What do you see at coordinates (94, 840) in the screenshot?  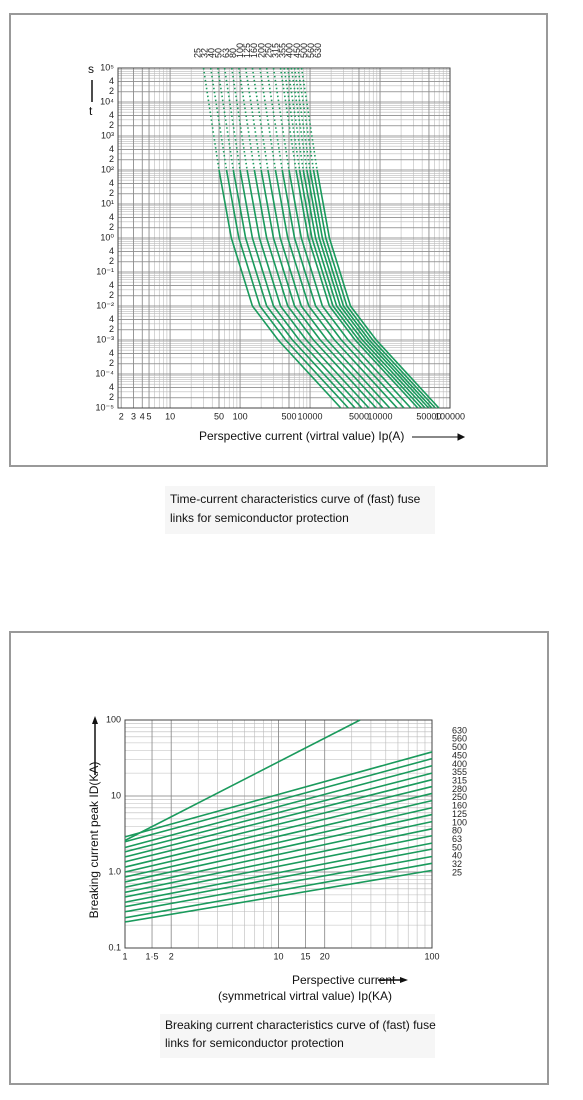 I see `y-label: Breaking current peak ID(KA)` at bounding box center [94, 840].